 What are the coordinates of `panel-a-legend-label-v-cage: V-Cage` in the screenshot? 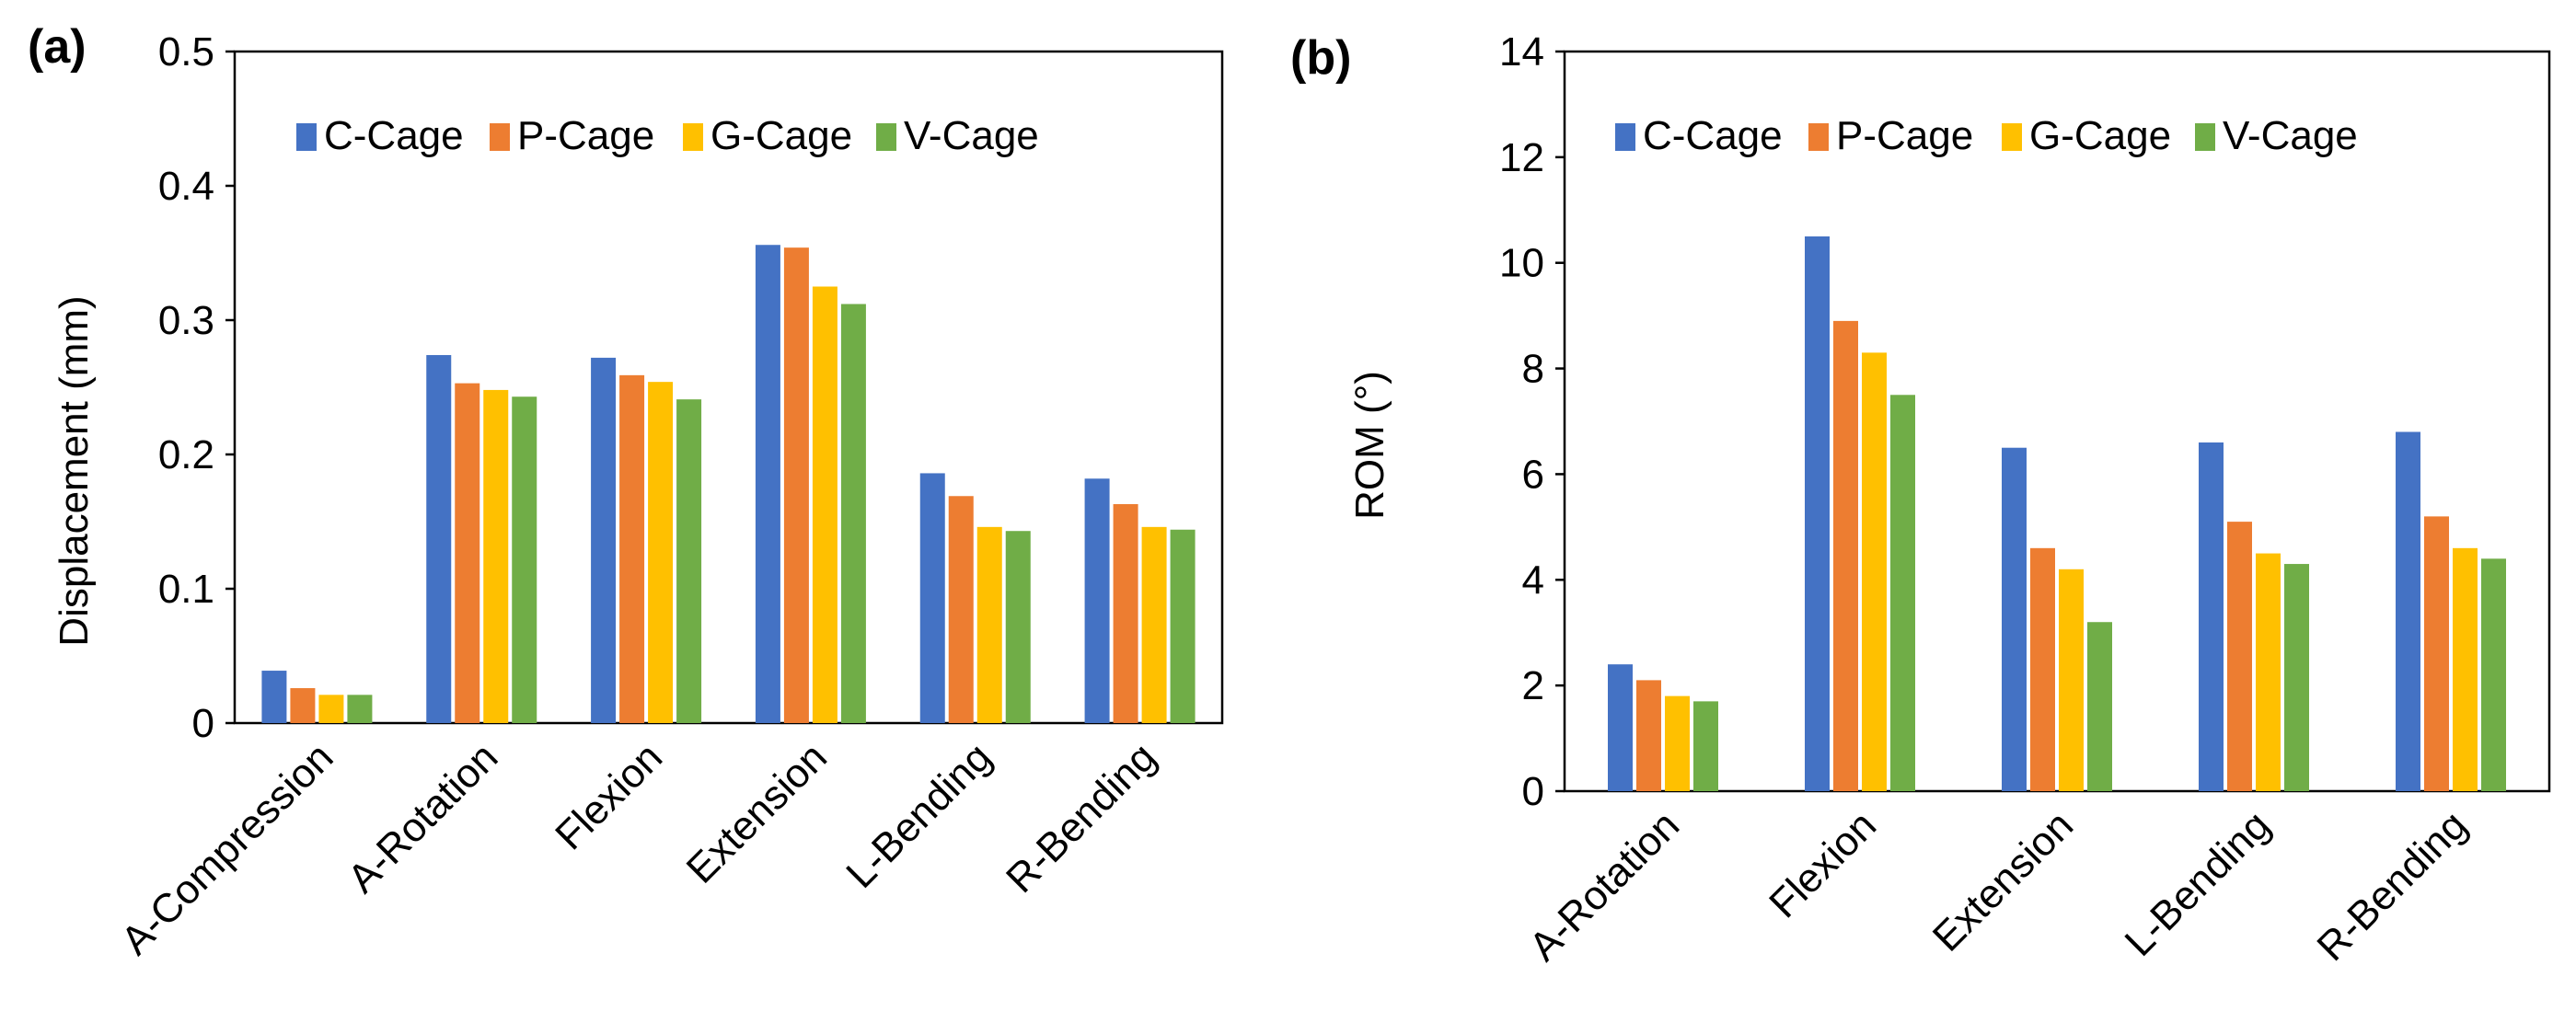 It's located at (971, 136).